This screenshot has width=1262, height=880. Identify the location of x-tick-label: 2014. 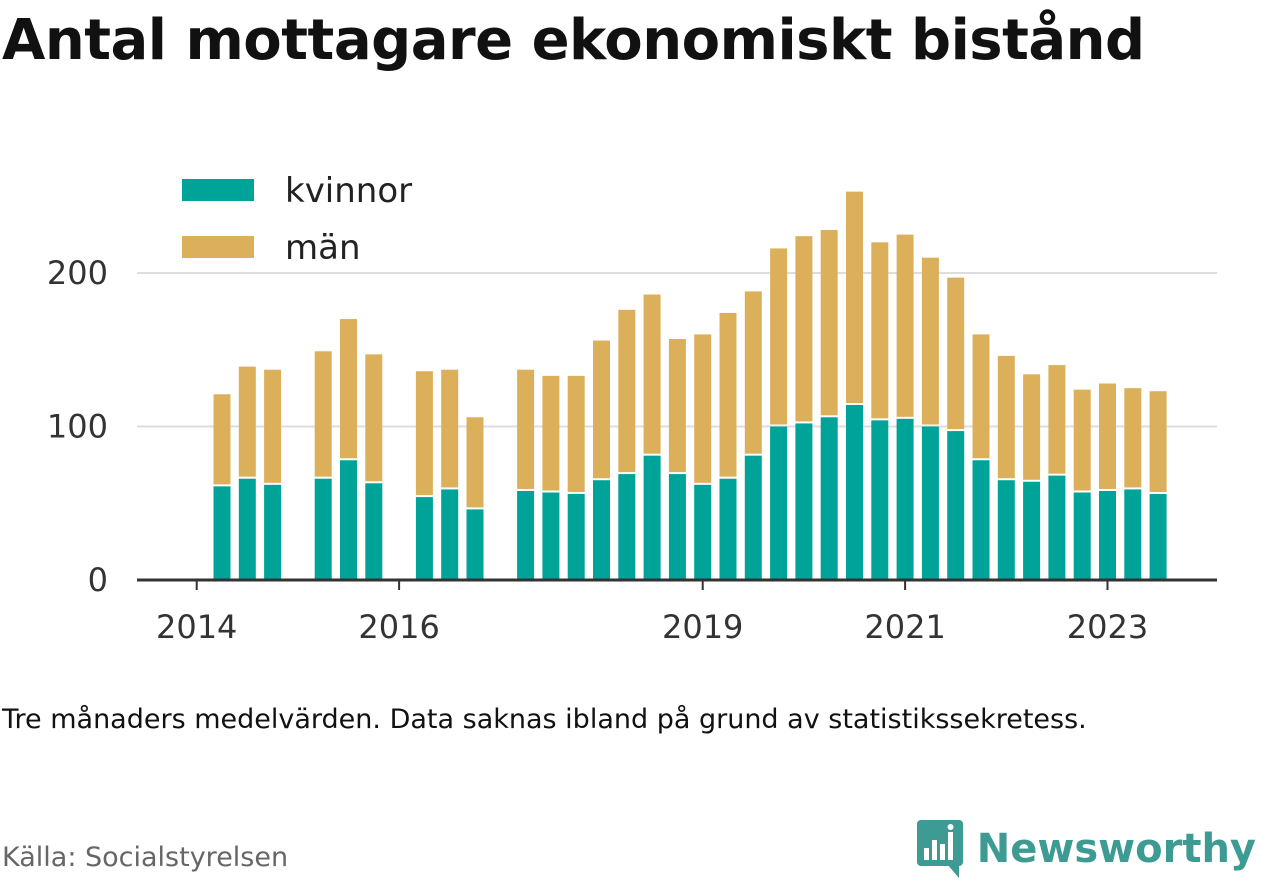
(196, 627).